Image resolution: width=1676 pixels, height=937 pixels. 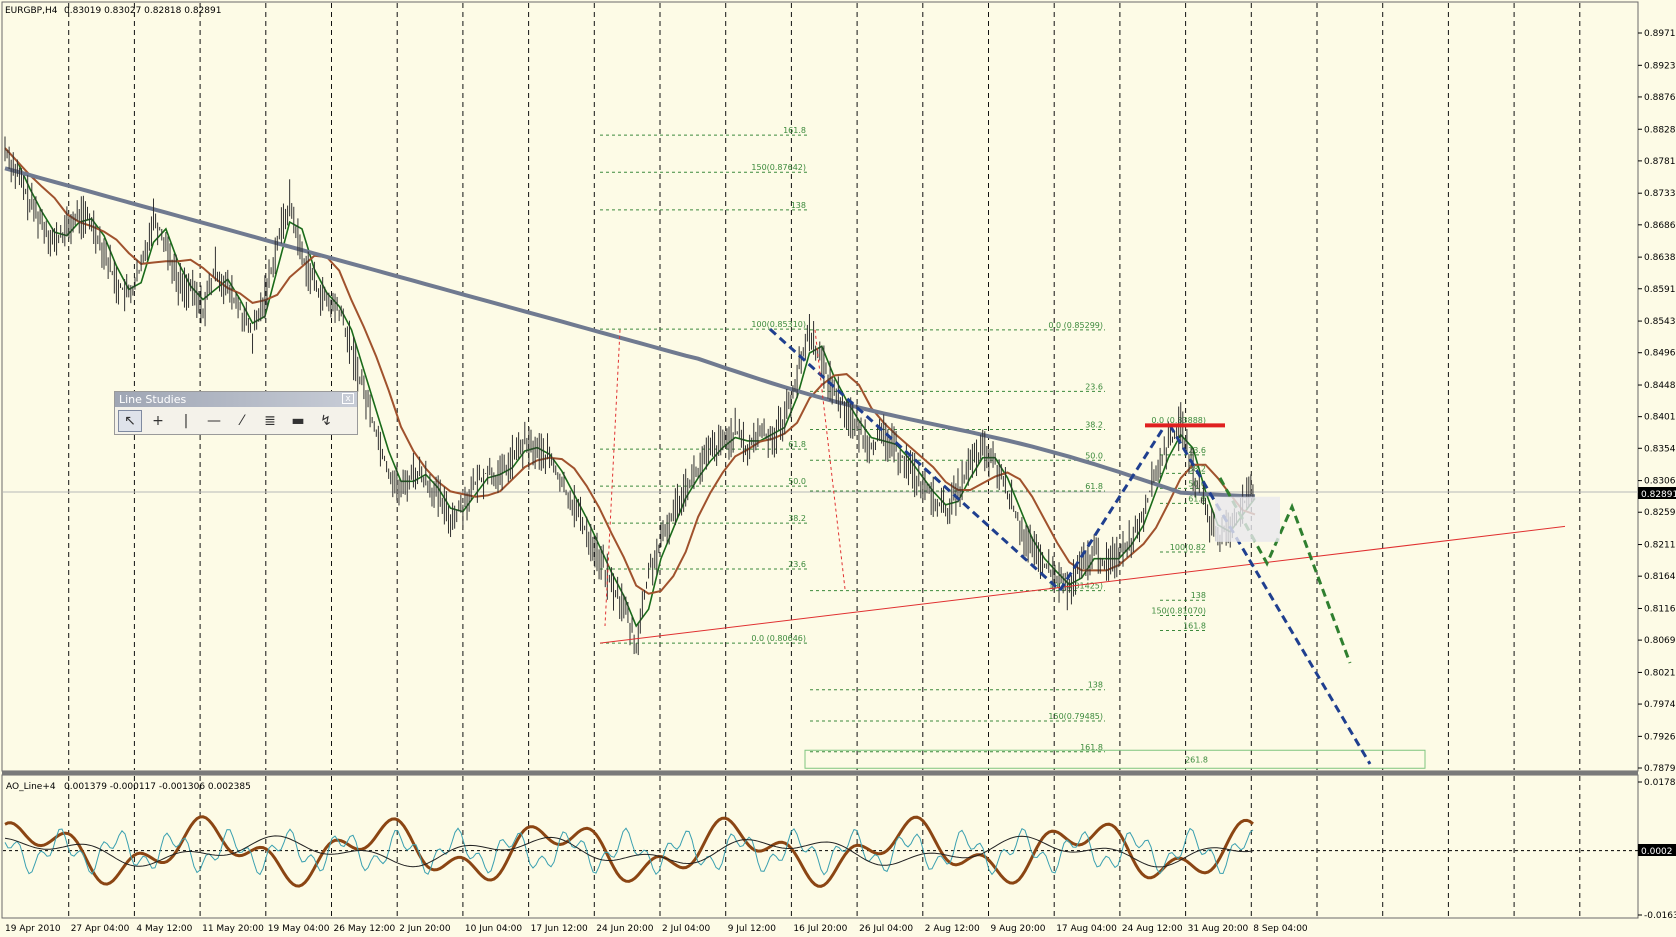 I want to click on ao-fast-line, so click(x=629, y=851).